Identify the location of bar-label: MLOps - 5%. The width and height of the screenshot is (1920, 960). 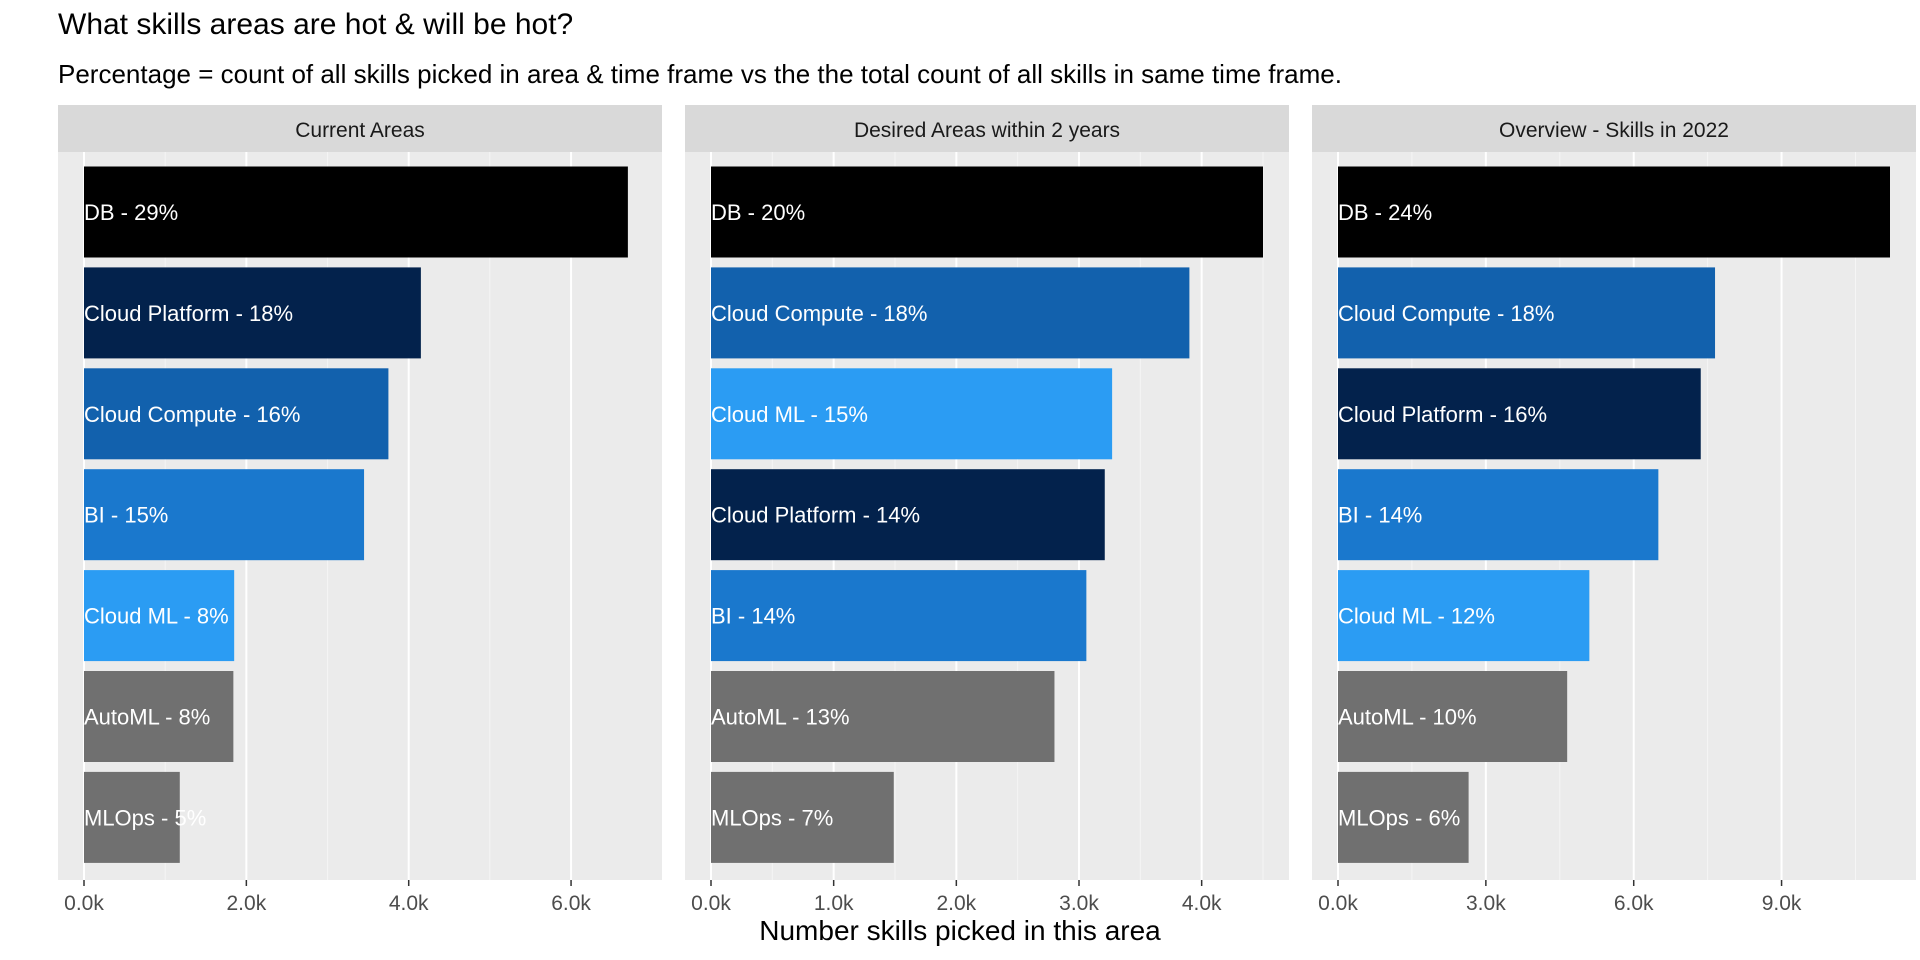
(145, 817).